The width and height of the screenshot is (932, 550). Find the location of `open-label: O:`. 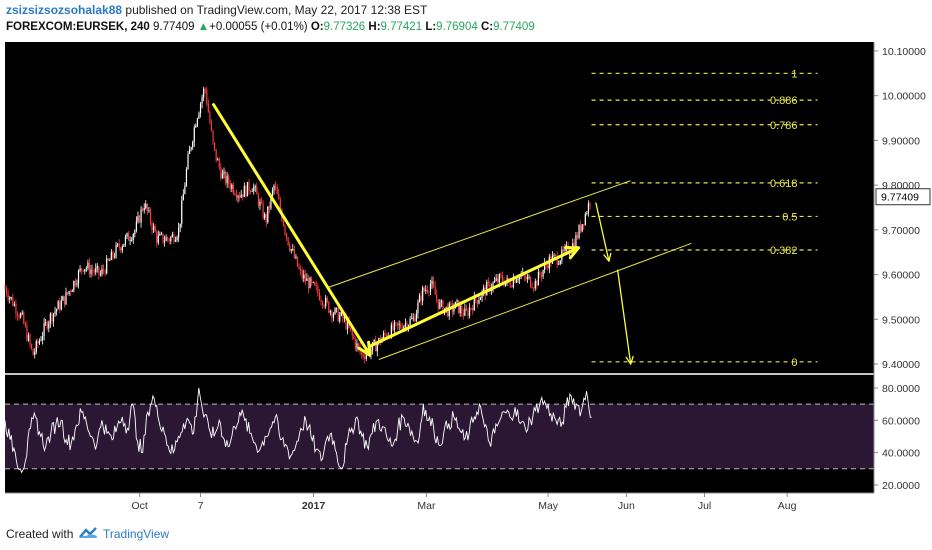

open-label: O: is located at coordinates (317, 27).